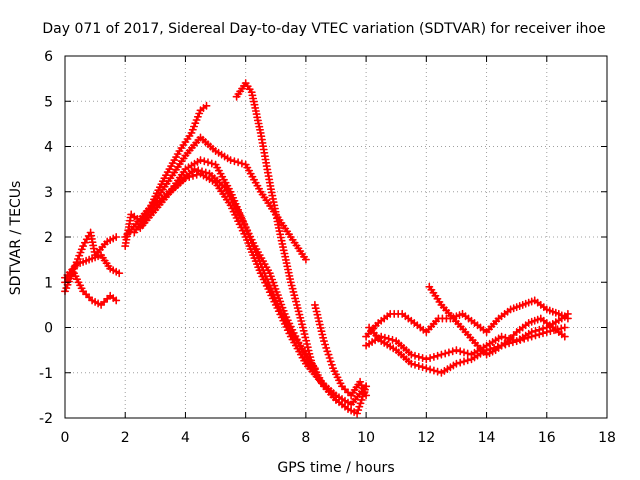 The height and width of the screenshot is (480, 640). I want to click on y-tick-label: 1, so click(48, 283).